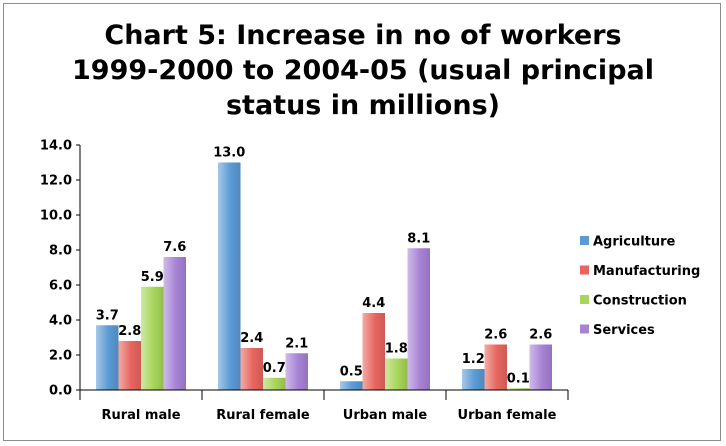 This screenshot has height=446, width=726. I want to click on bar-manufacturing-urban-male, so click(373, 351).